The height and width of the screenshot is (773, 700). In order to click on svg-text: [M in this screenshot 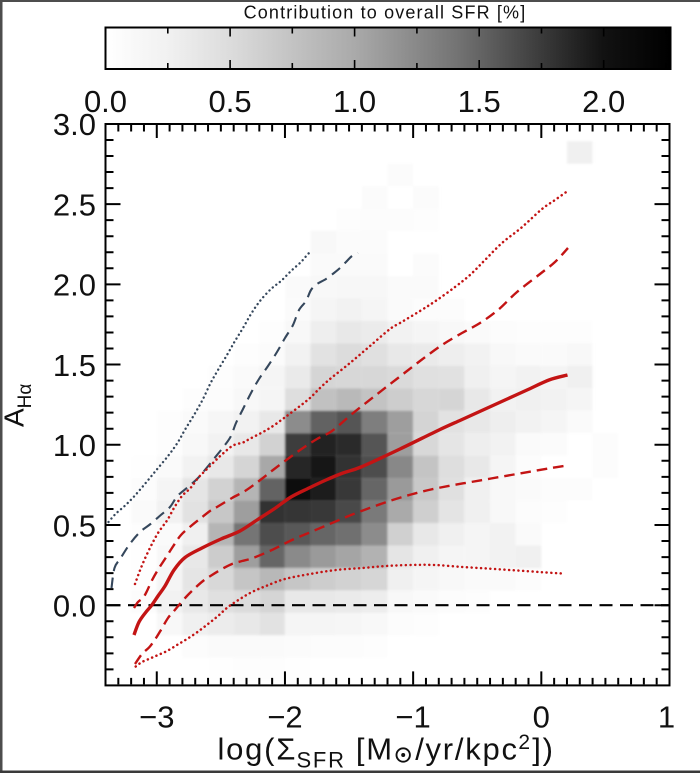, I will do `click(370, 749)`.